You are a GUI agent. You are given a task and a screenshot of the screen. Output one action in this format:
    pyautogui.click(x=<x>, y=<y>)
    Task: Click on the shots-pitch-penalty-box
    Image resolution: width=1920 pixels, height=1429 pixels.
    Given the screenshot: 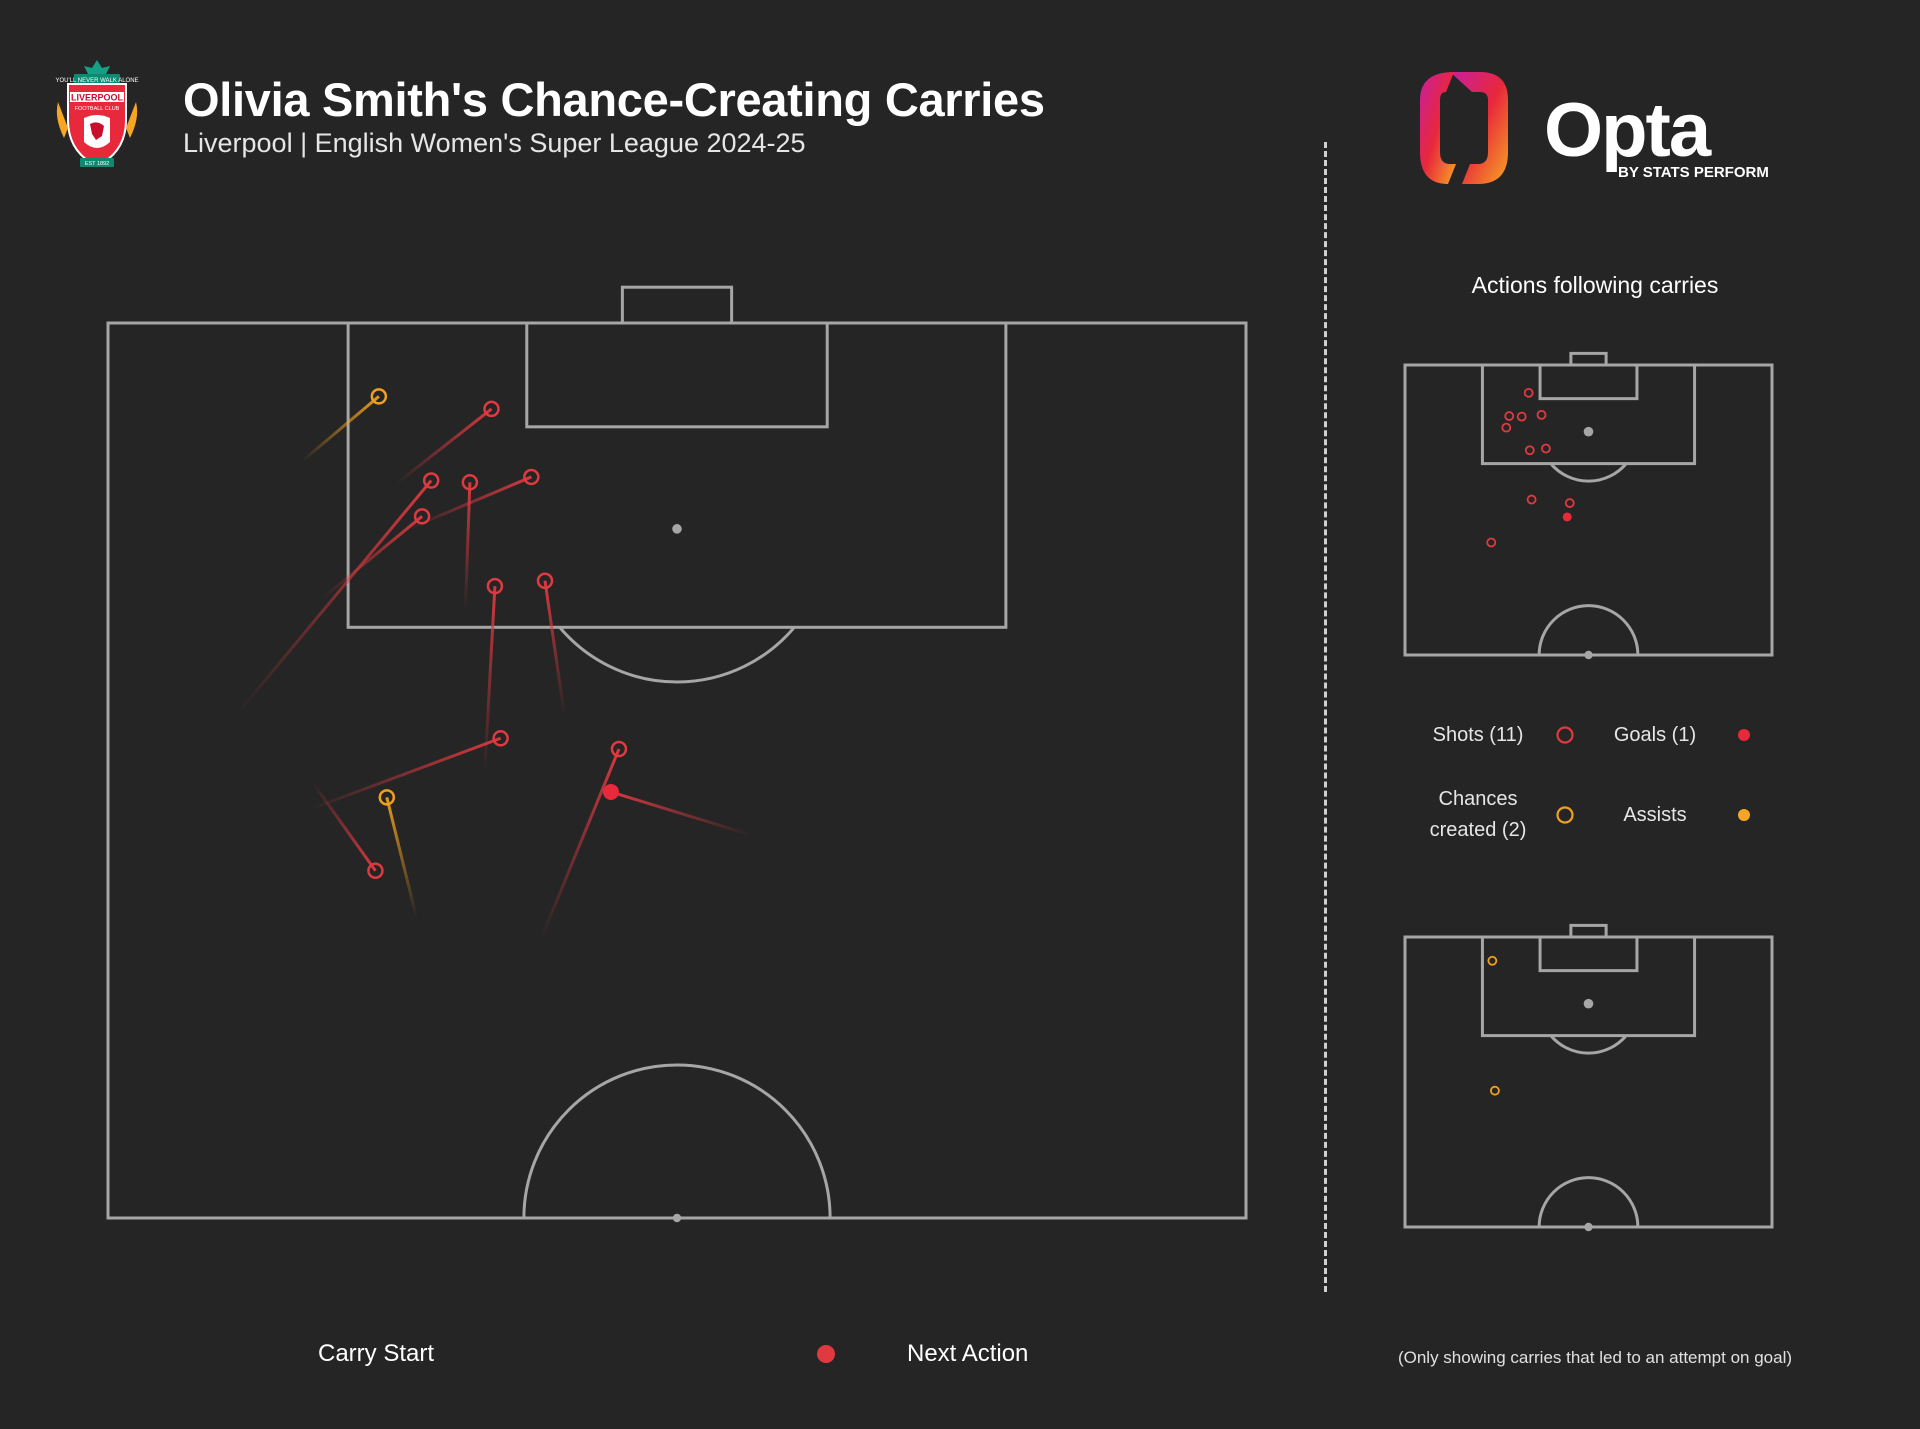 What is the action you would take?
    pyautogui.click(x=1588, y=414)
    